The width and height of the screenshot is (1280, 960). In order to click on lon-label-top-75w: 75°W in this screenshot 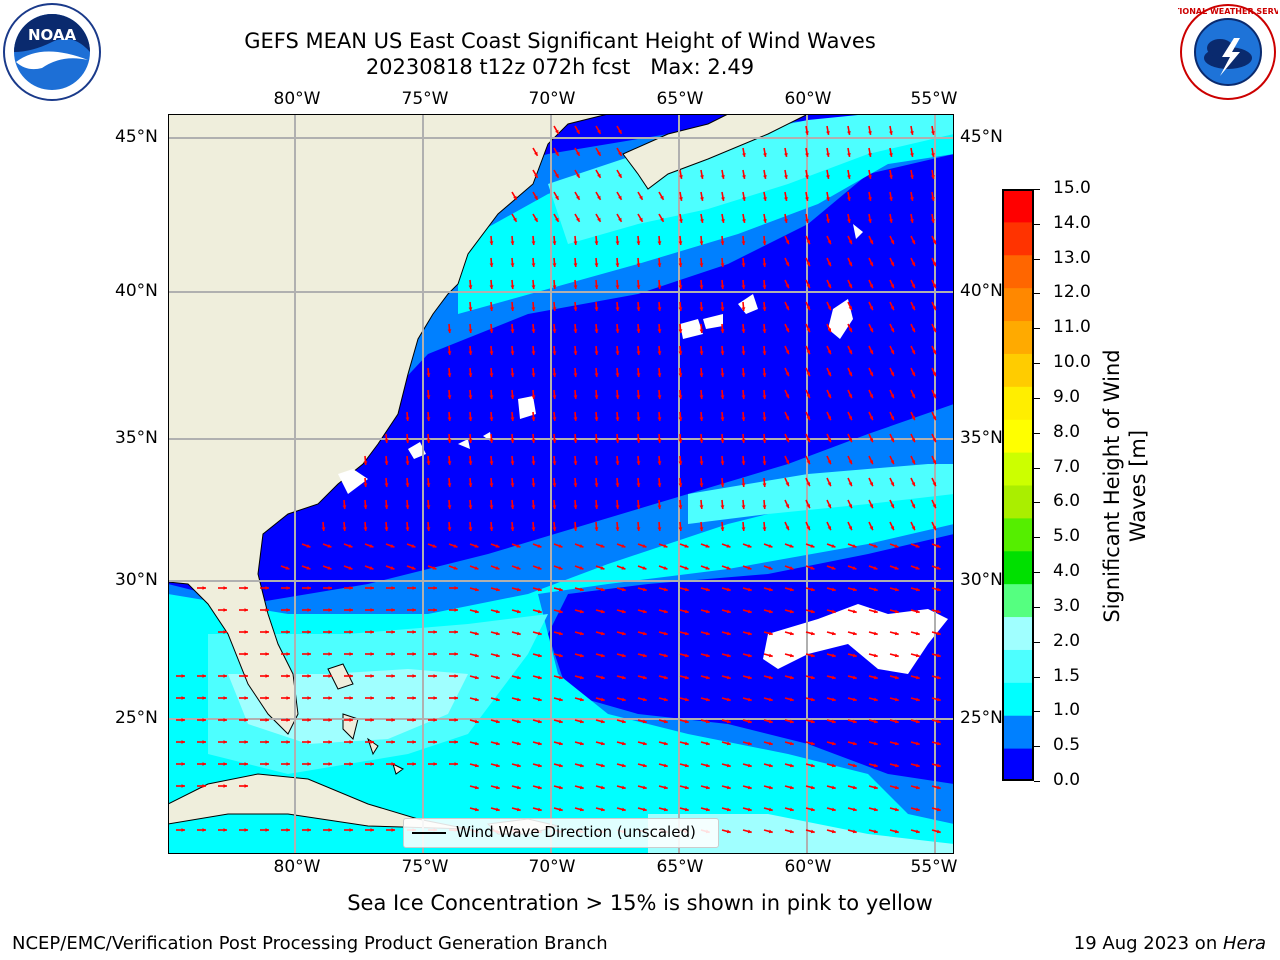, I will do `click(425, 99)`.